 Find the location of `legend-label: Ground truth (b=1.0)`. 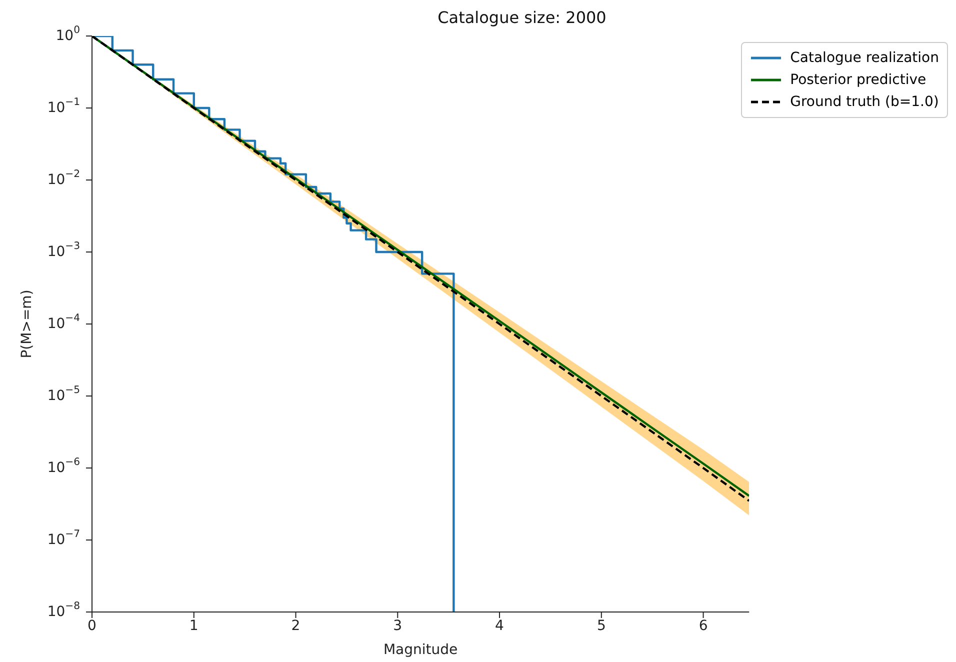

legend-label: Ground truth (b=1.0) is located at coordinates (864, 102).